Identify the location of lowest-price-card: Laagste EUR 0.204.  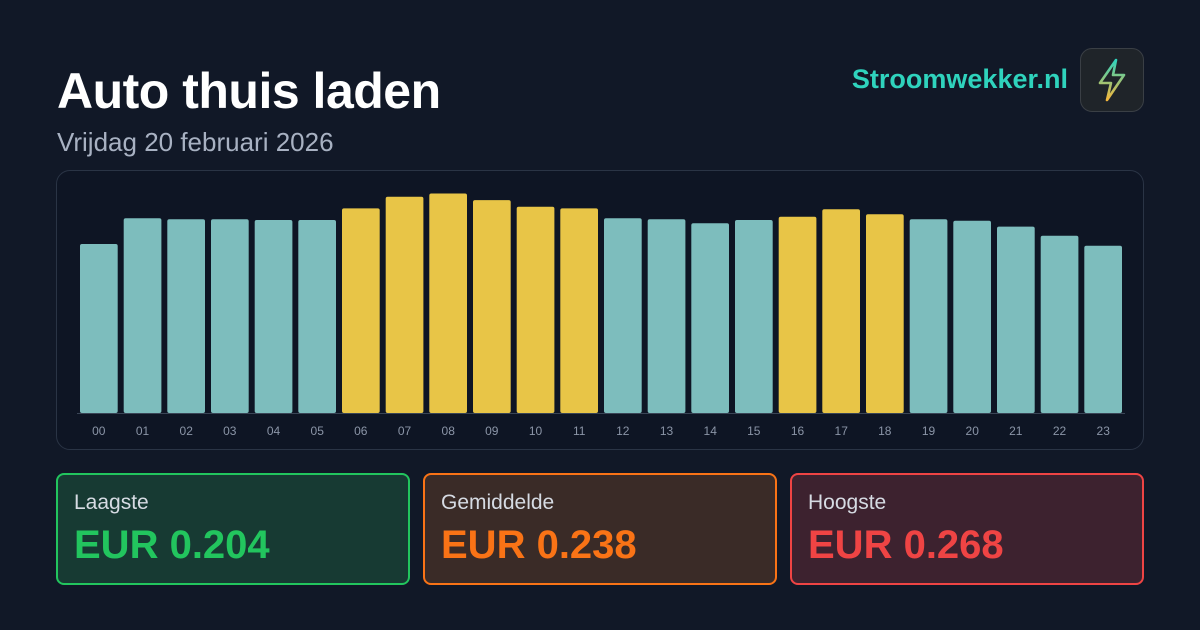
(233, 529).